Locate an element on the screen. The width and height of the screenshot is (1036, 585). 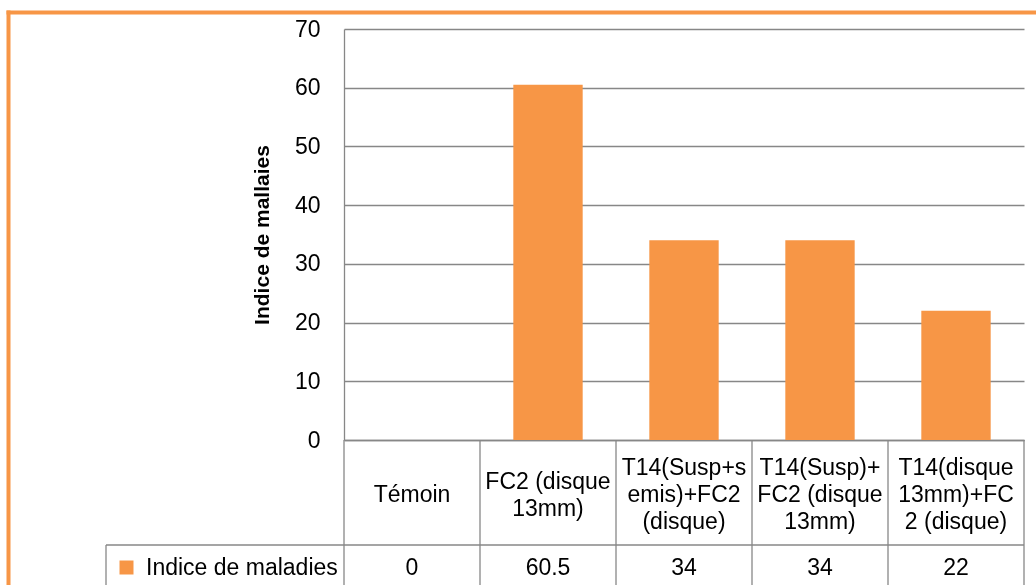
y-tick-label: 70 is located at coordinates (307, 28).